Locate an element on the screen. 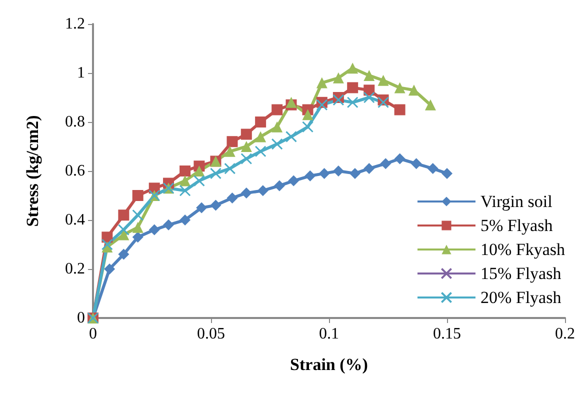 This screenshot has width=578, height=405. x-tick-label: 0.15 is located at coordinates (447, 334).